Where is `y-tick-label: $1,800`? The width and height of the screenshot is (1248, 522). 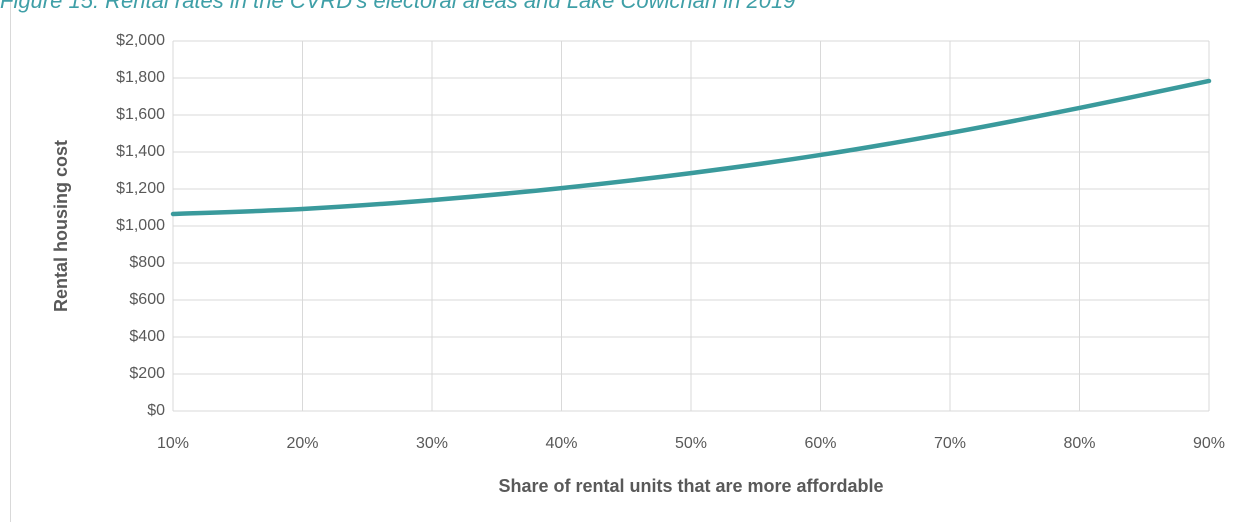 y-tick-label: $1,800 is located at coordinates (140, 77).